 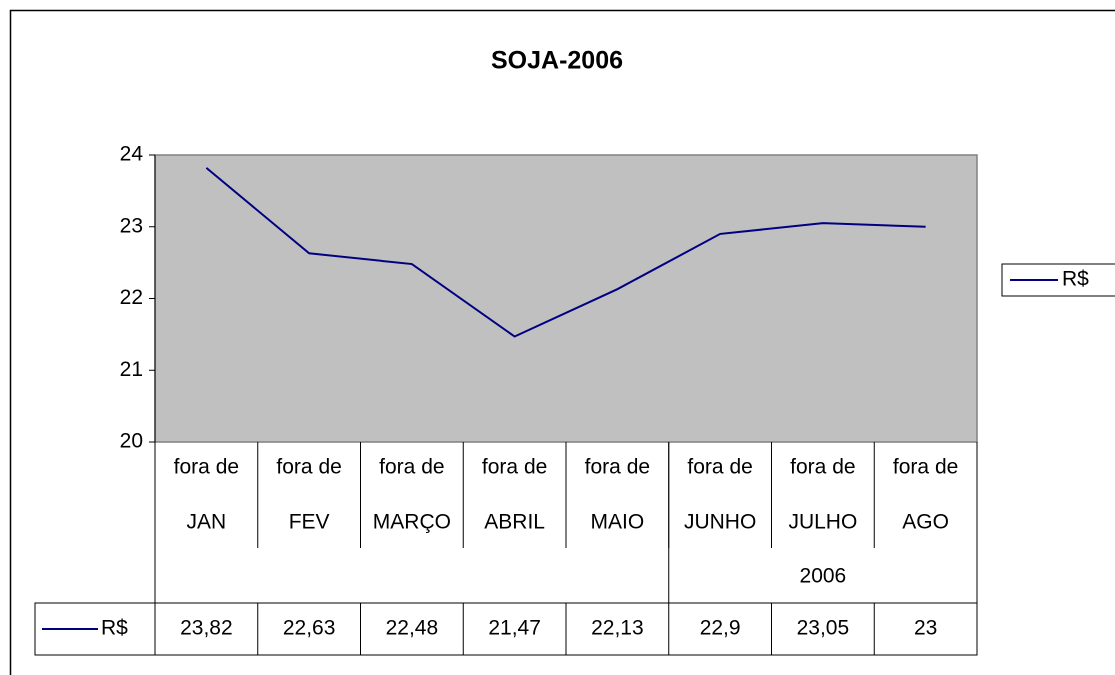 What do you see at coordinates (720, 522) in the screenshot?
I see `x-tick-label: JUNHO` at bounding box center [720, 522].